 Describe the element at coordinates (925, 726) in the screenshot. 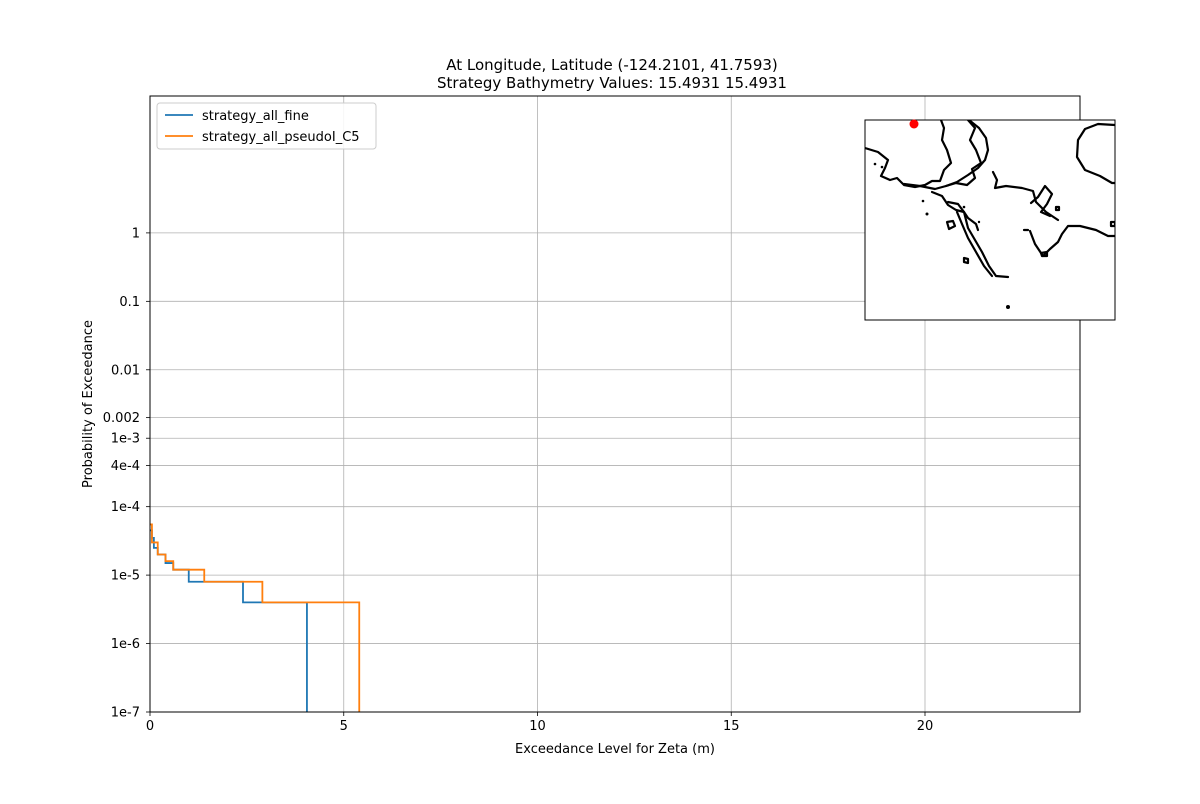

I see `x-tick-label: 20` at that location.